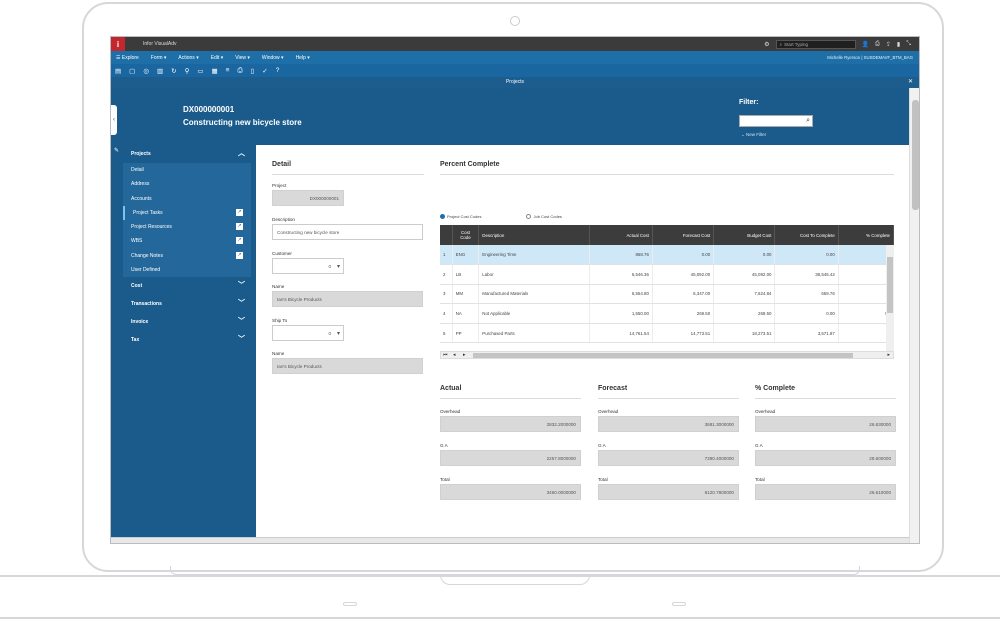 This screenshot has width=1000, height=628. What do you see at coordinates (227, 70) in the screenshot?
I see `list-icon: ≡` at bounding box center [227, 70].